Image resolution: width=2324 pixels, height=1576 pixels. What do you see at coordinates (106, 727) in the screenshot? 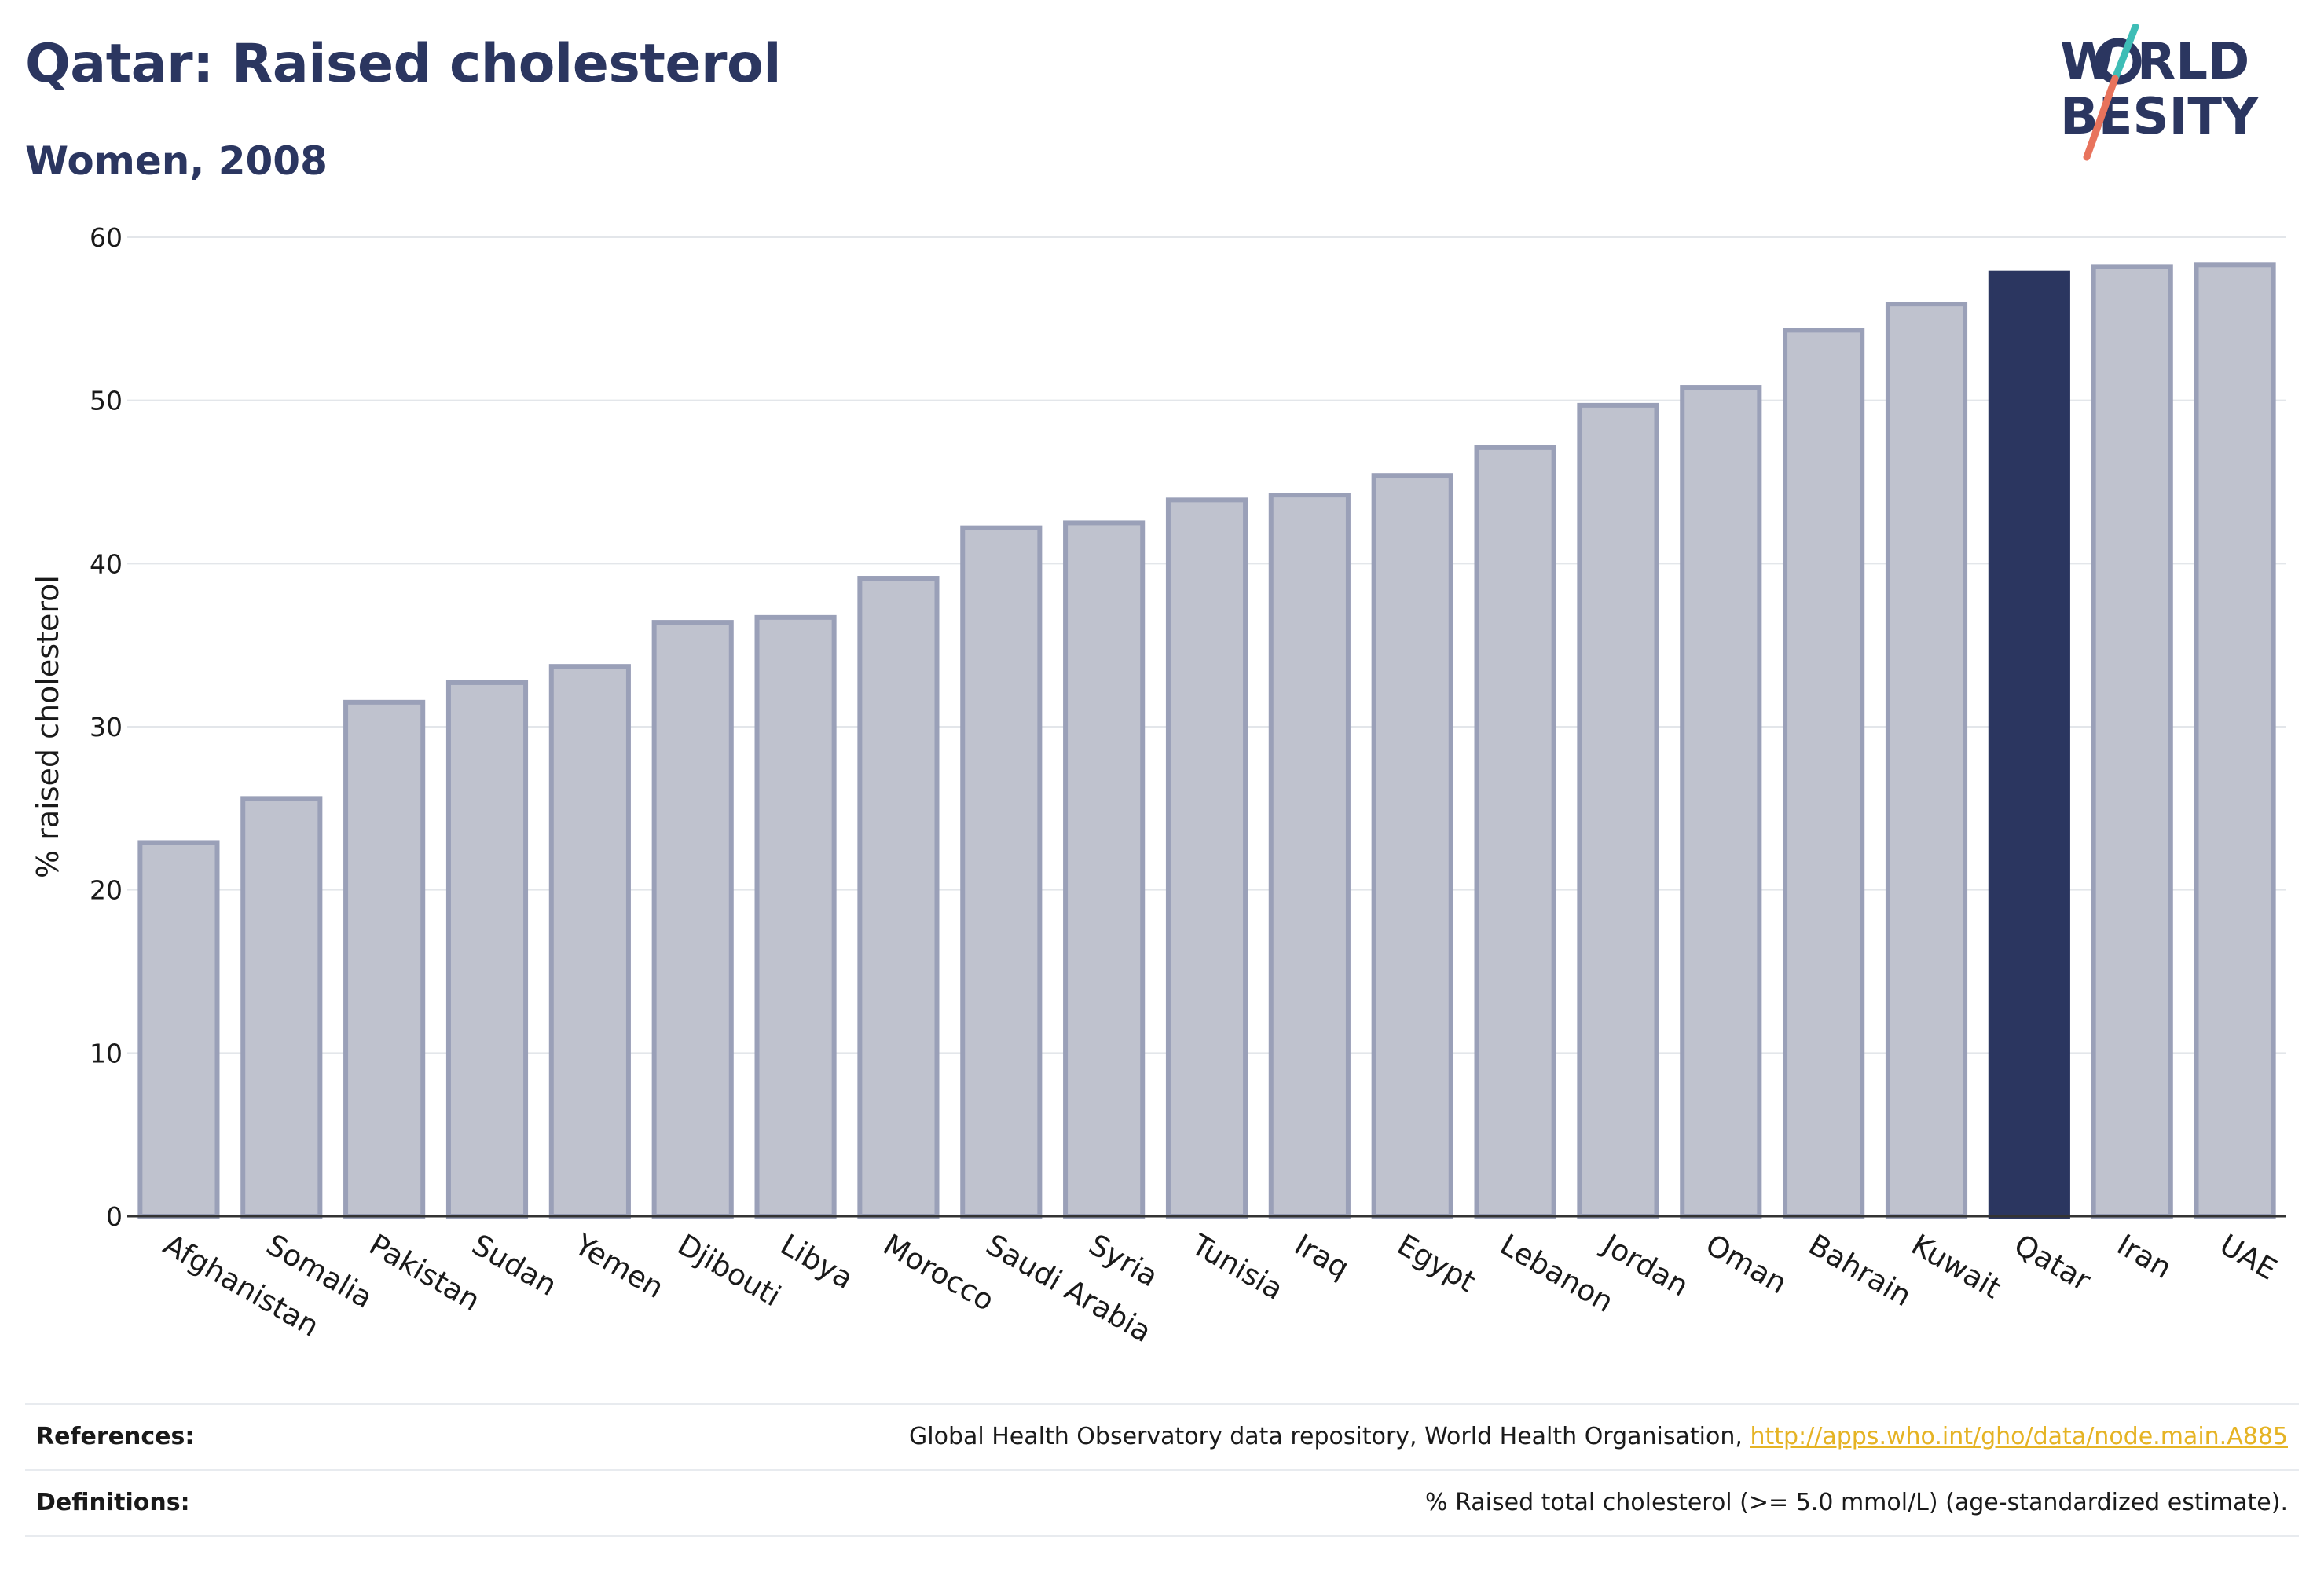
I see `y-tick-label: 30` at bounding box center [106, 727].